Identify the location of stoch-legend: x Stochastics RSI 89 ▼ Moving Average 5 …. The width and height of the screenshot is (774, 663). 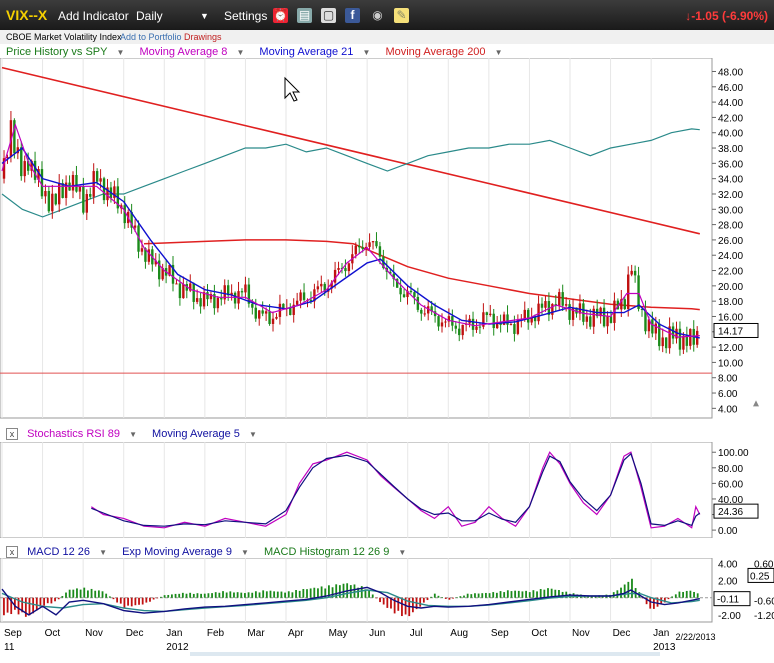
(137, 434).